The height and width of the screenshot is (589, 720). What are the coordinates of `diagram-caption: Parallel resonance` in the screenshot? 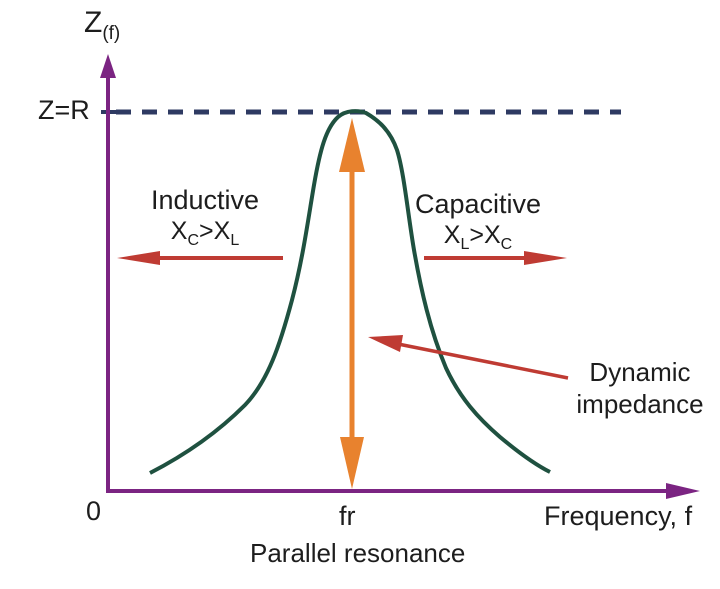 It's located at (358, 553).